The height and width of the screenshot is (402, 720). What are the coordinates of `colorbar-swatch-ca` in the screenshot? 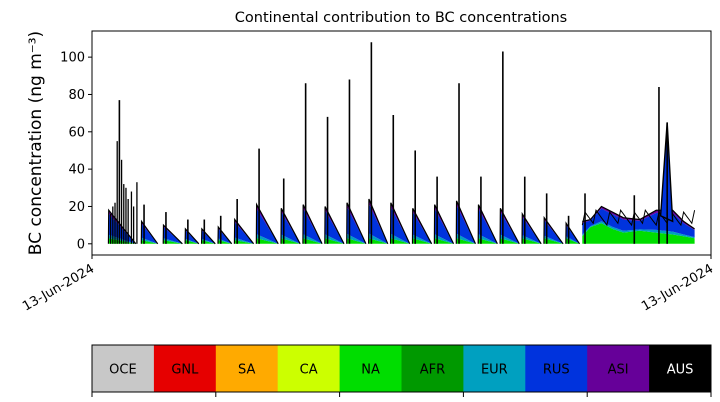 It's located at (309, 368).